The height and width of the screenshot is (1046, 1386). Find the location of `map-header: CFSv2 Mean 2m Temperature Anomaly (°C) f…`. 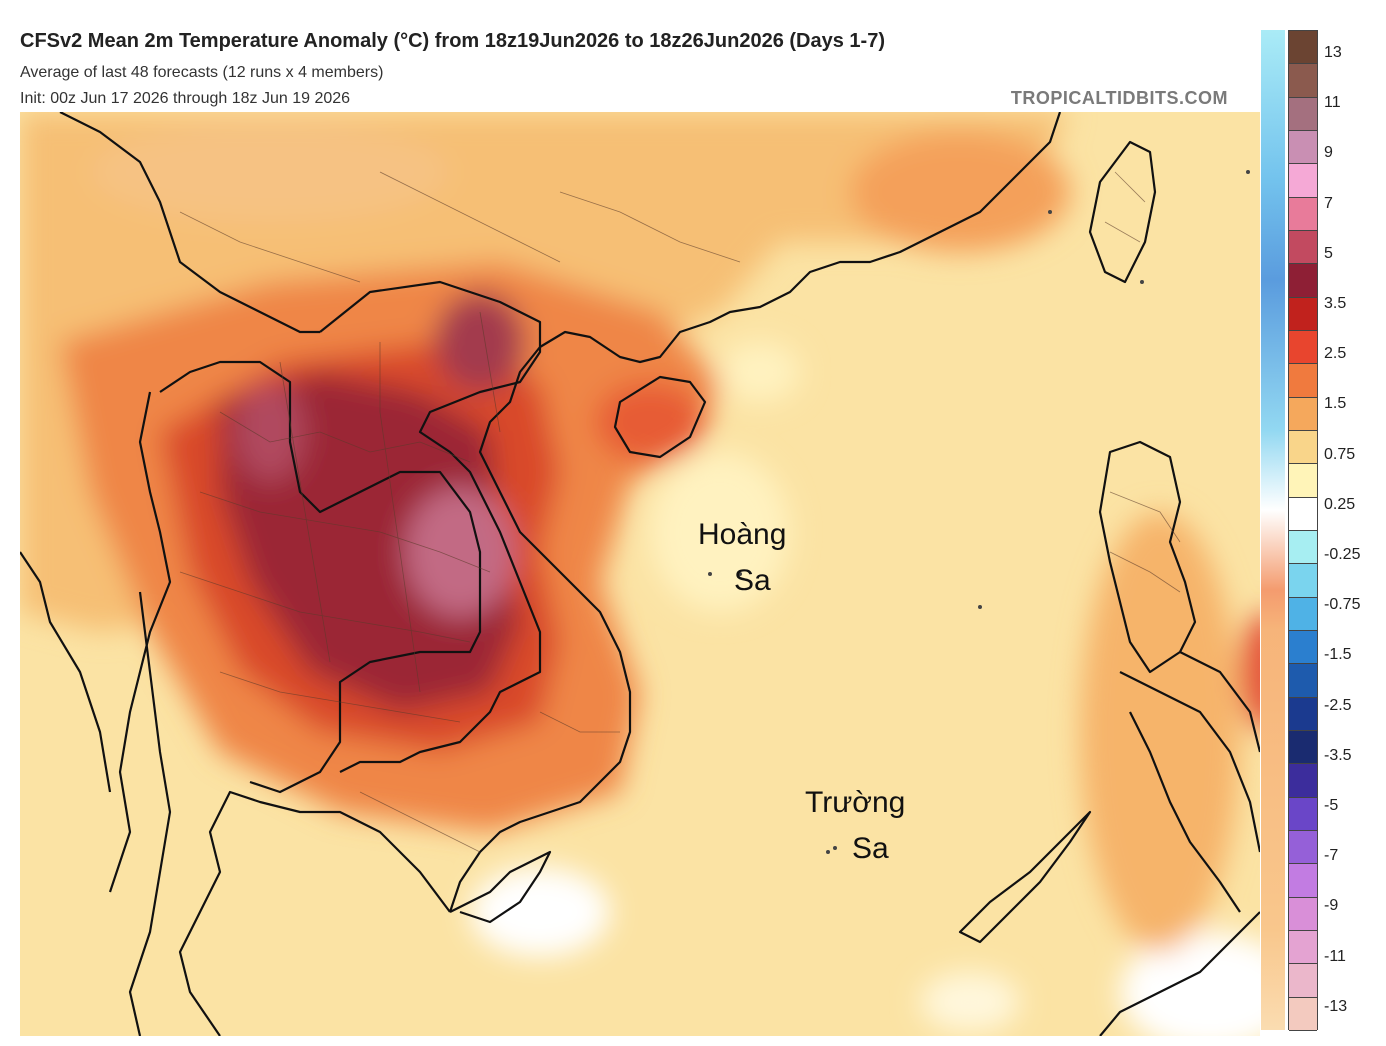

map-header: CFSv2 Mean 2m Temperature Anomaly (°C) f… is located at coordinates (635, 71).